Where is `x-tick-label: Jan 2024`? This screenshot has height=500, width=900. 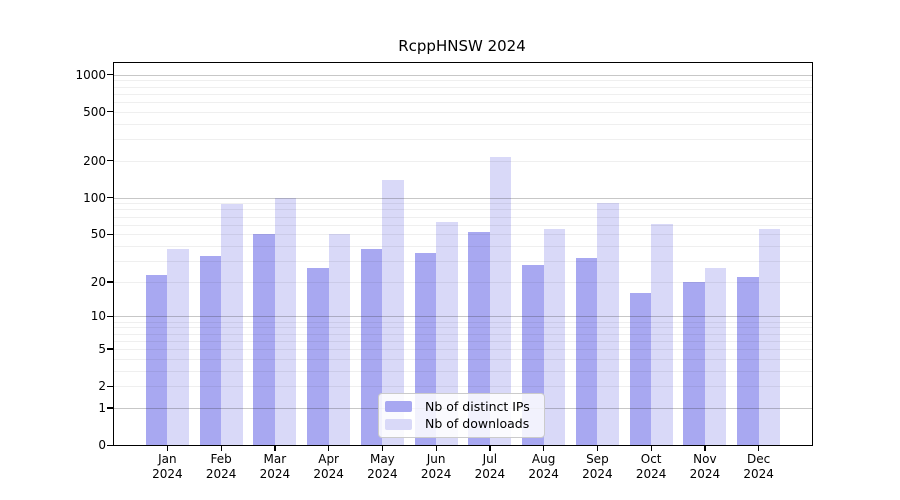
x-tick-label: Jan 2024 is located at coordinates (167, 467).